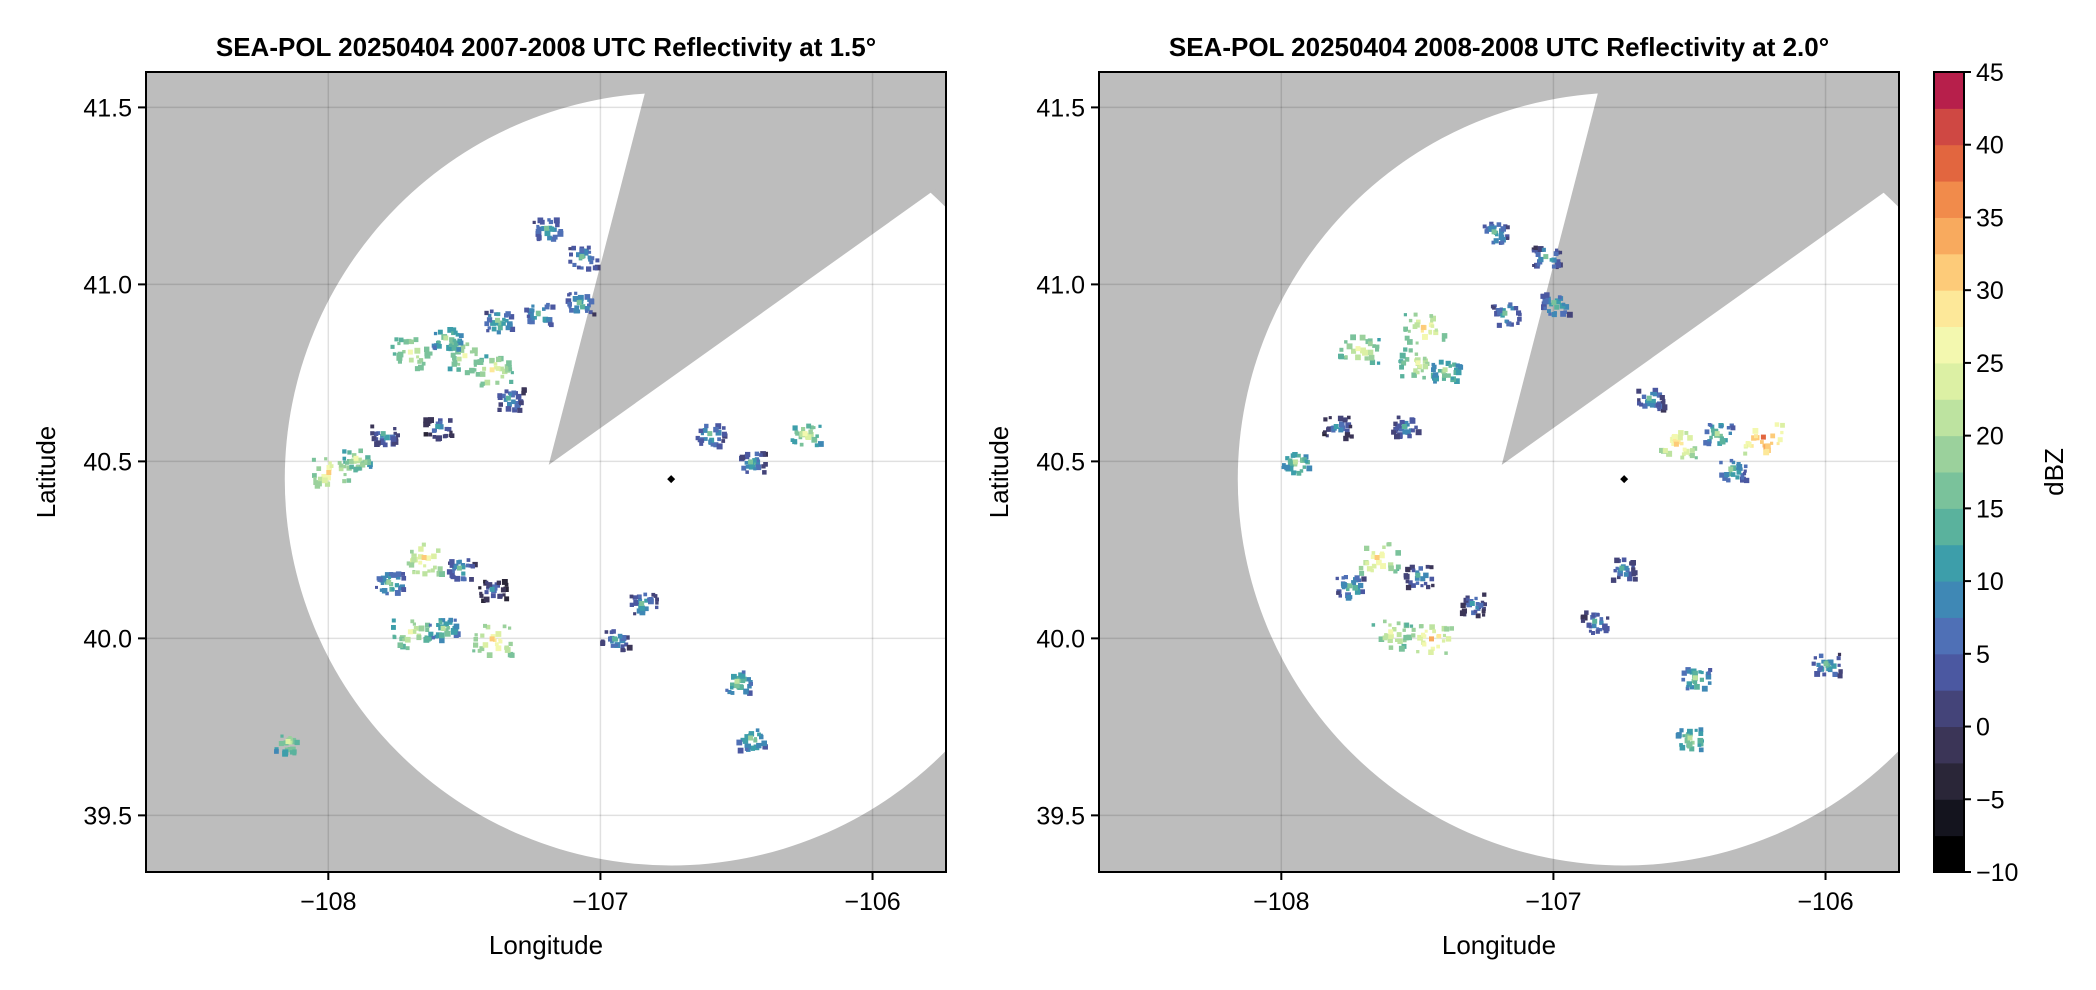 The height and width of the screenshot is (990, 2096). Describe the element at coordinates (46, 472) in the screenshot. I see `y-axis-label: Latitude` at that location.